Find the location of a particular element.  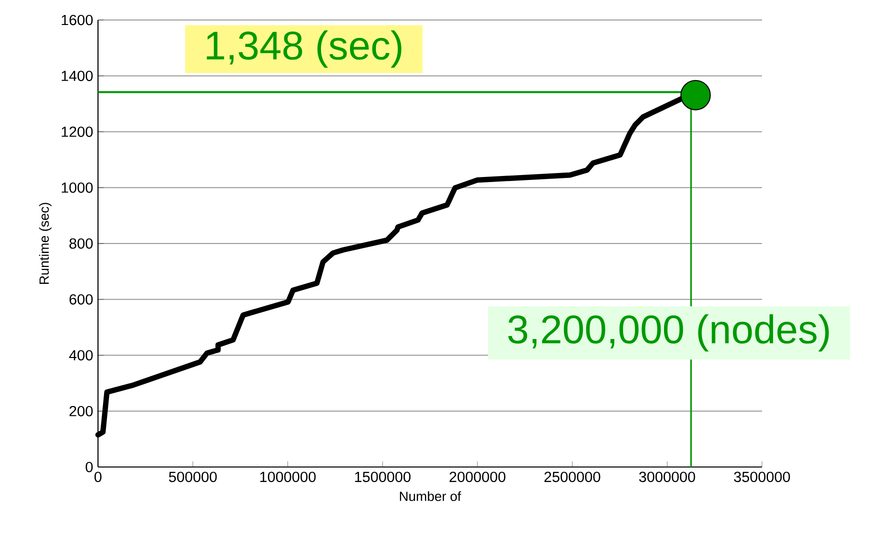

x-tick-label: 2000000 is located at coordinates (478, 477).